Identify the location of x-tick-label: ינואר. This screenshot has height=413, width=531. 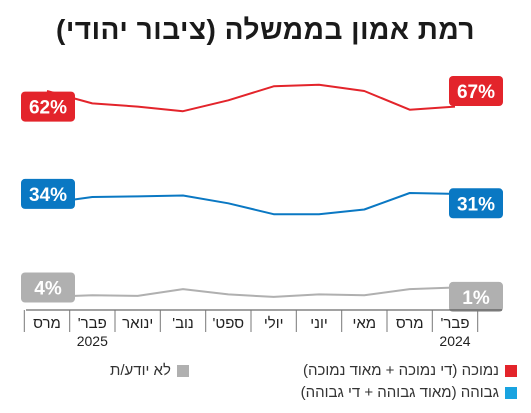
(137, 323).